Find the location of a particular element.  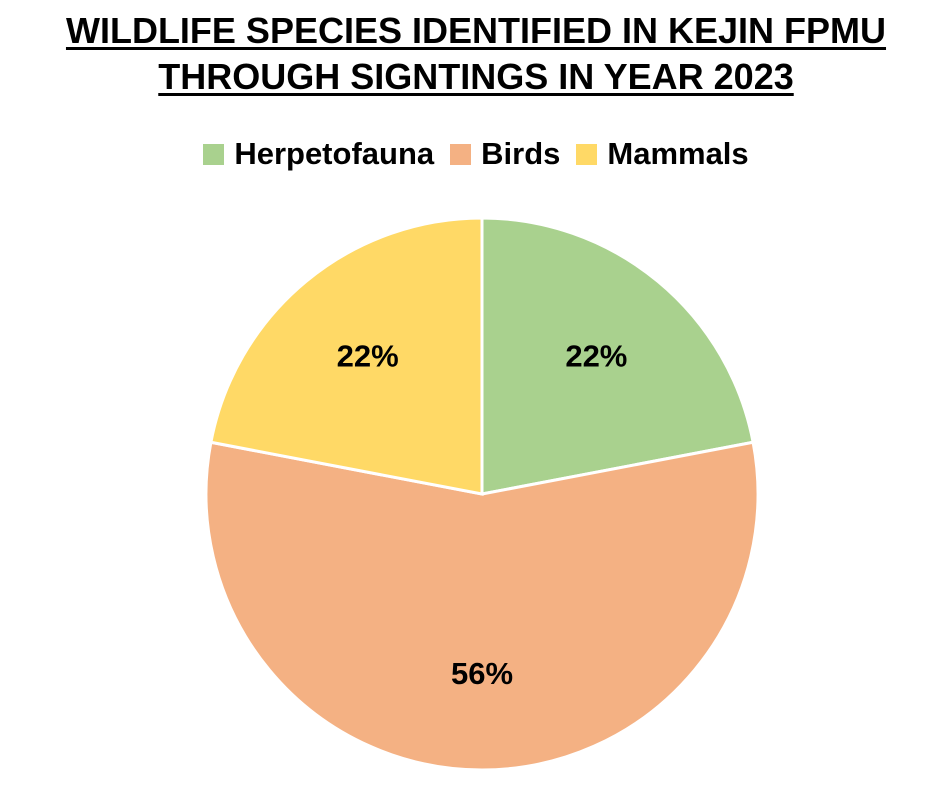

legend-swatch-mammals is located at coordinates (587, 154).